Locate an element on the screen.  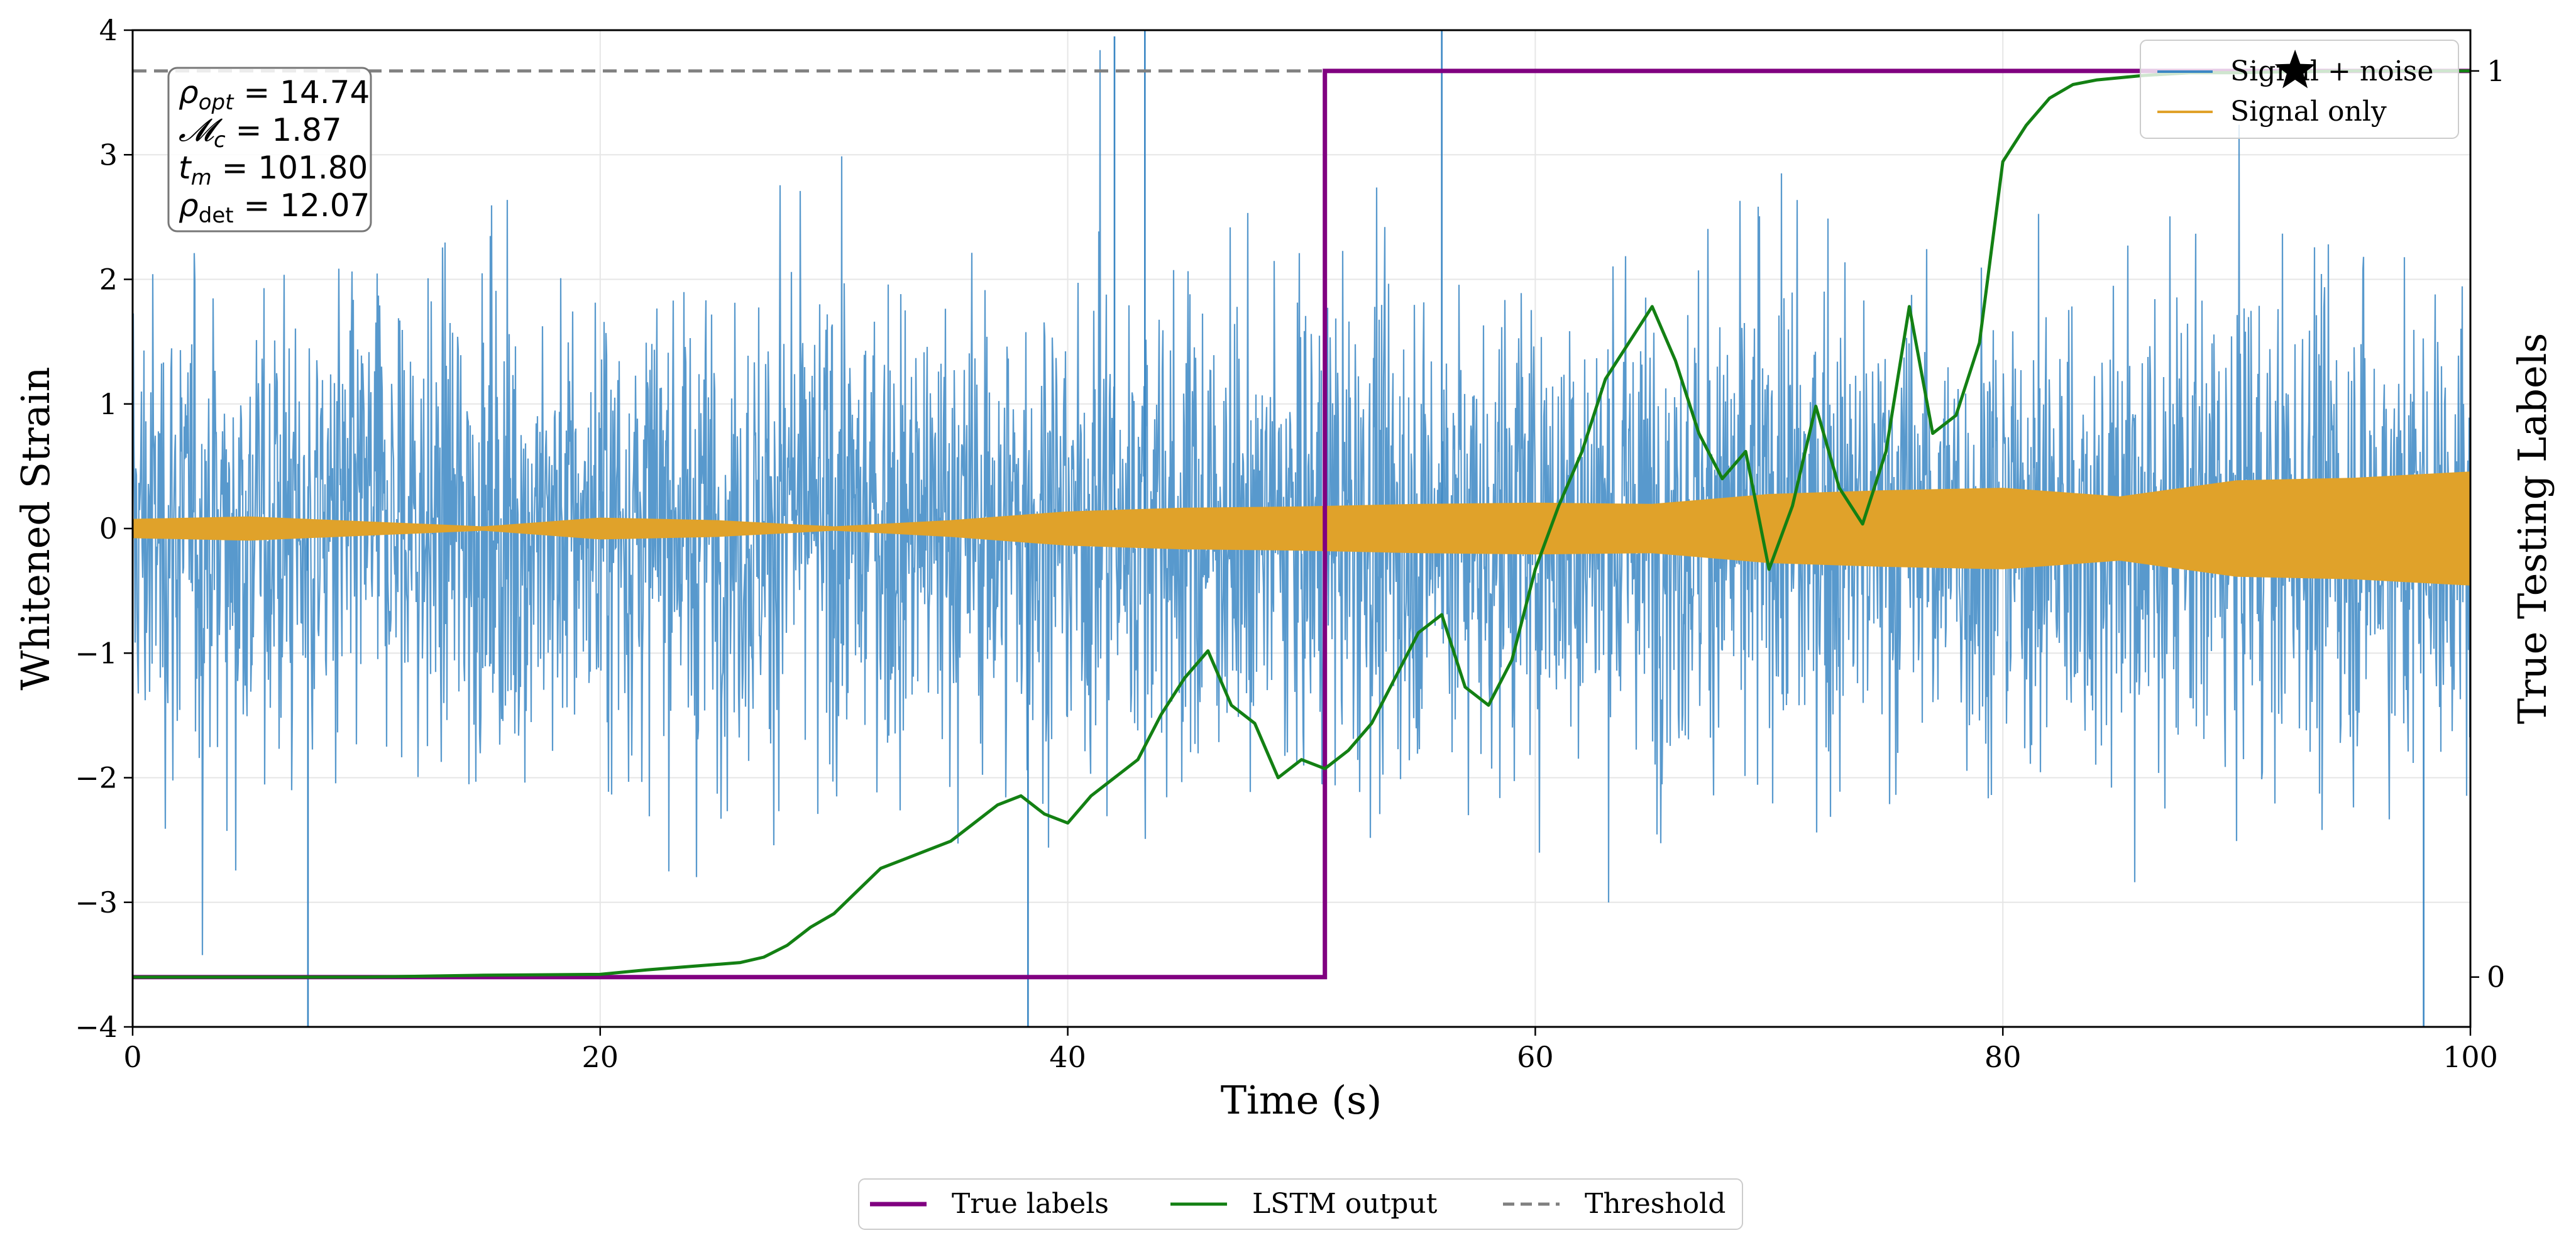
y-tick-label: 2 is located at coordinates (108, 280).